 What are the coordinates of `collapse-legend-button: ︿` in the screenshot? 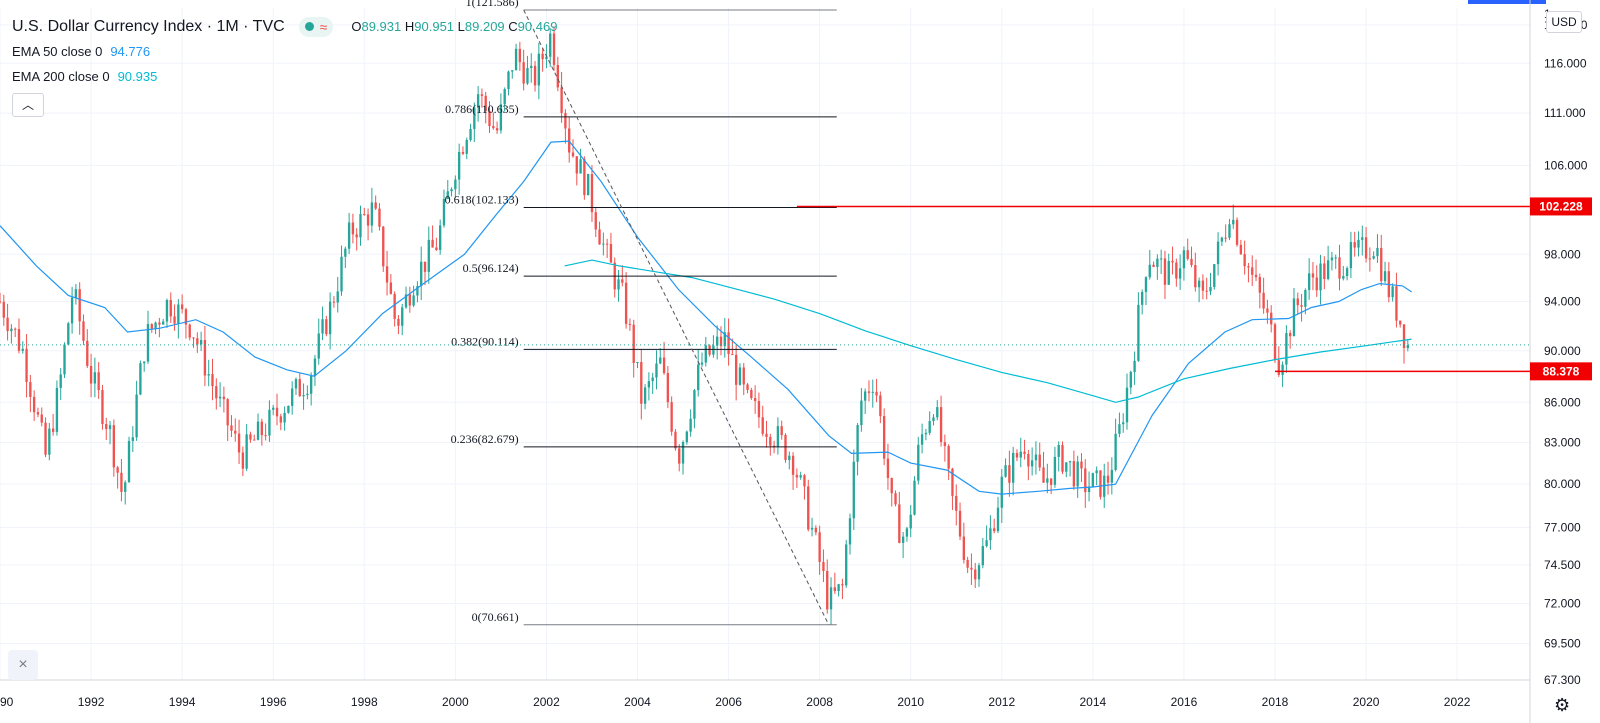 It's located at (28, 105).